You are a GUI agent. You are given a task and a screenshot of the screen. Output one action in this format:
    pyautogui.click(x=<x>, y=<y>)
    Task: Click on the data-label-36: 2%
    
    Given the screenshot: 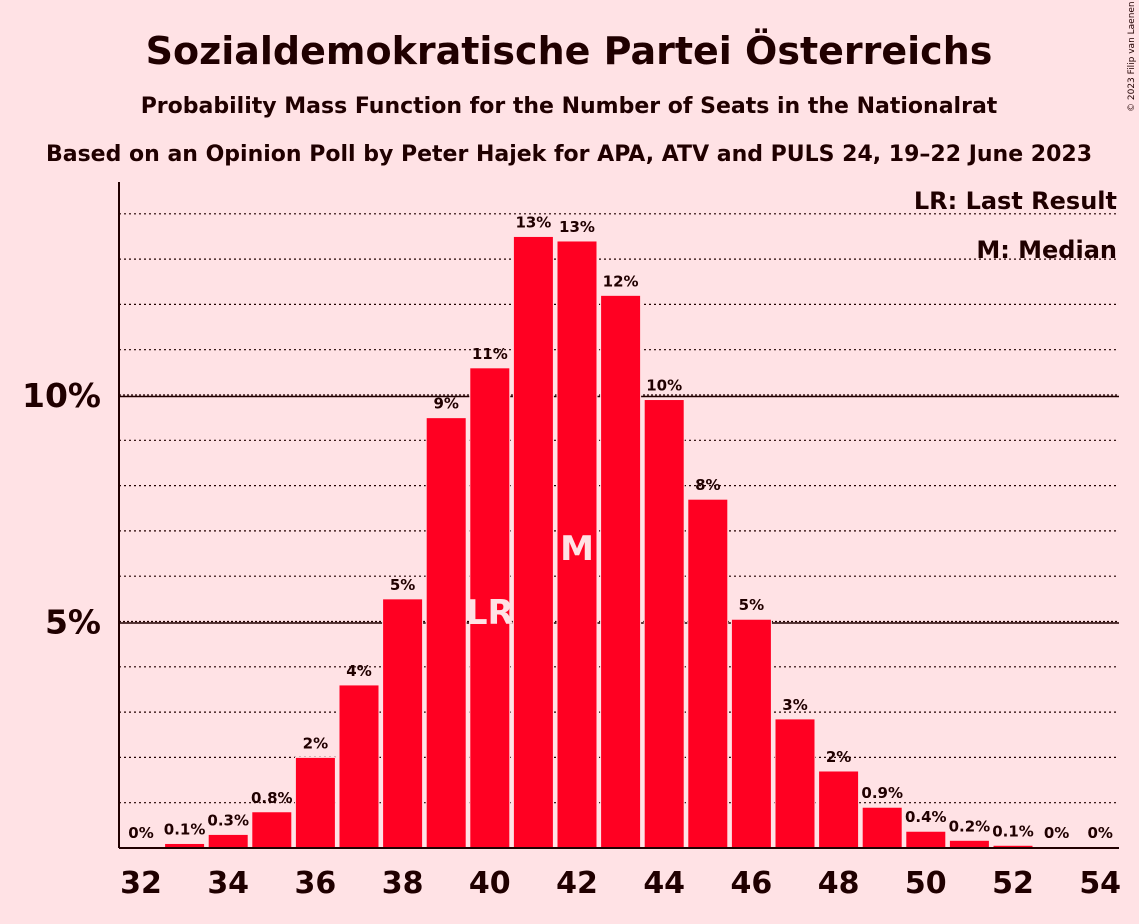 What is the action you would take?
    pyautogui.click(x=315, y=743)
    